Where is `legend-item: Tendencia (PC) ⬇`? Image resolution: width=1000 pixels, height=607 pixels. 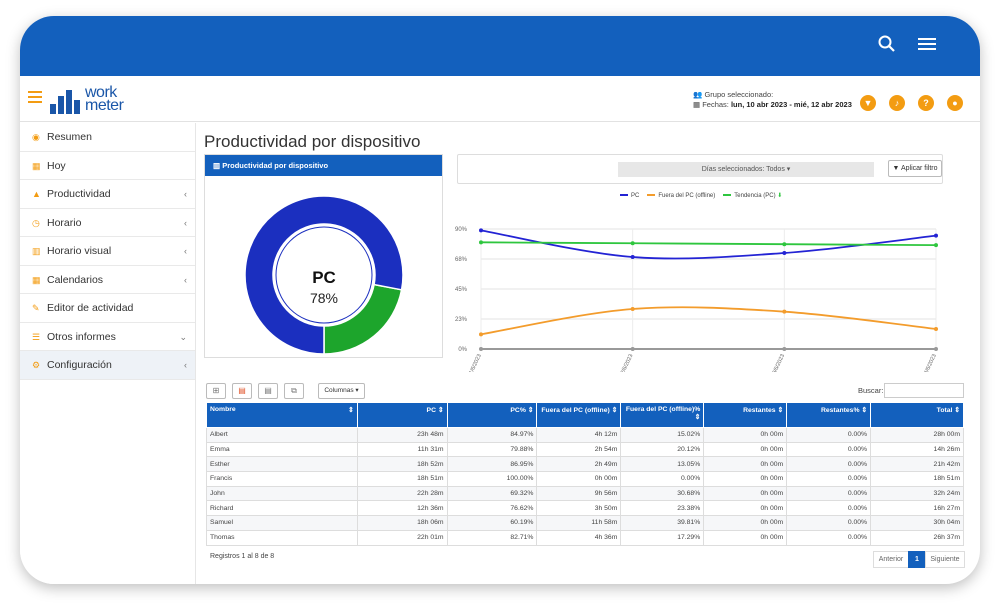 legend-item: Tendencia (PC) ⬇ is located at coordinates (752, 195).